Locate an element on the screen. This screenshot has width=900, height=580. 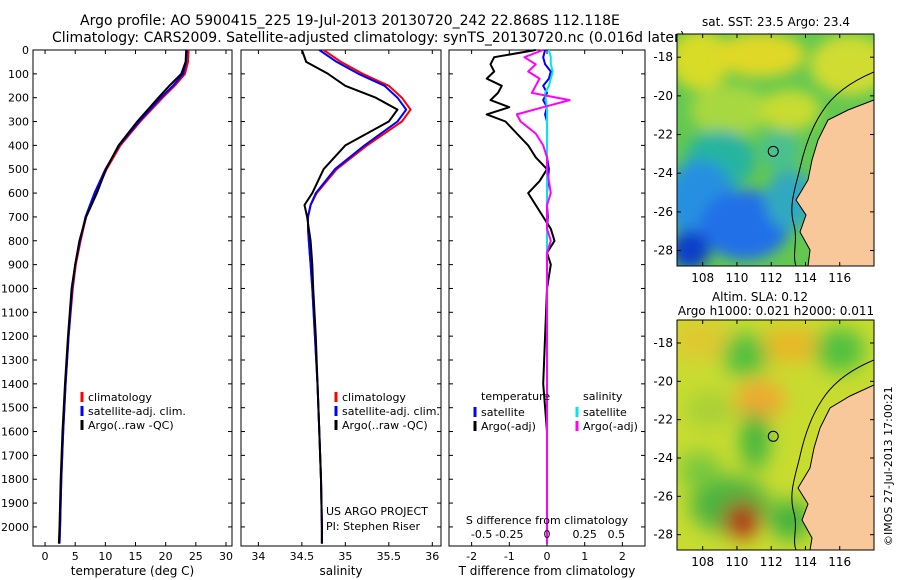
difference-xlabel-top: S difference from climatology is located at coordinates (547, 520).